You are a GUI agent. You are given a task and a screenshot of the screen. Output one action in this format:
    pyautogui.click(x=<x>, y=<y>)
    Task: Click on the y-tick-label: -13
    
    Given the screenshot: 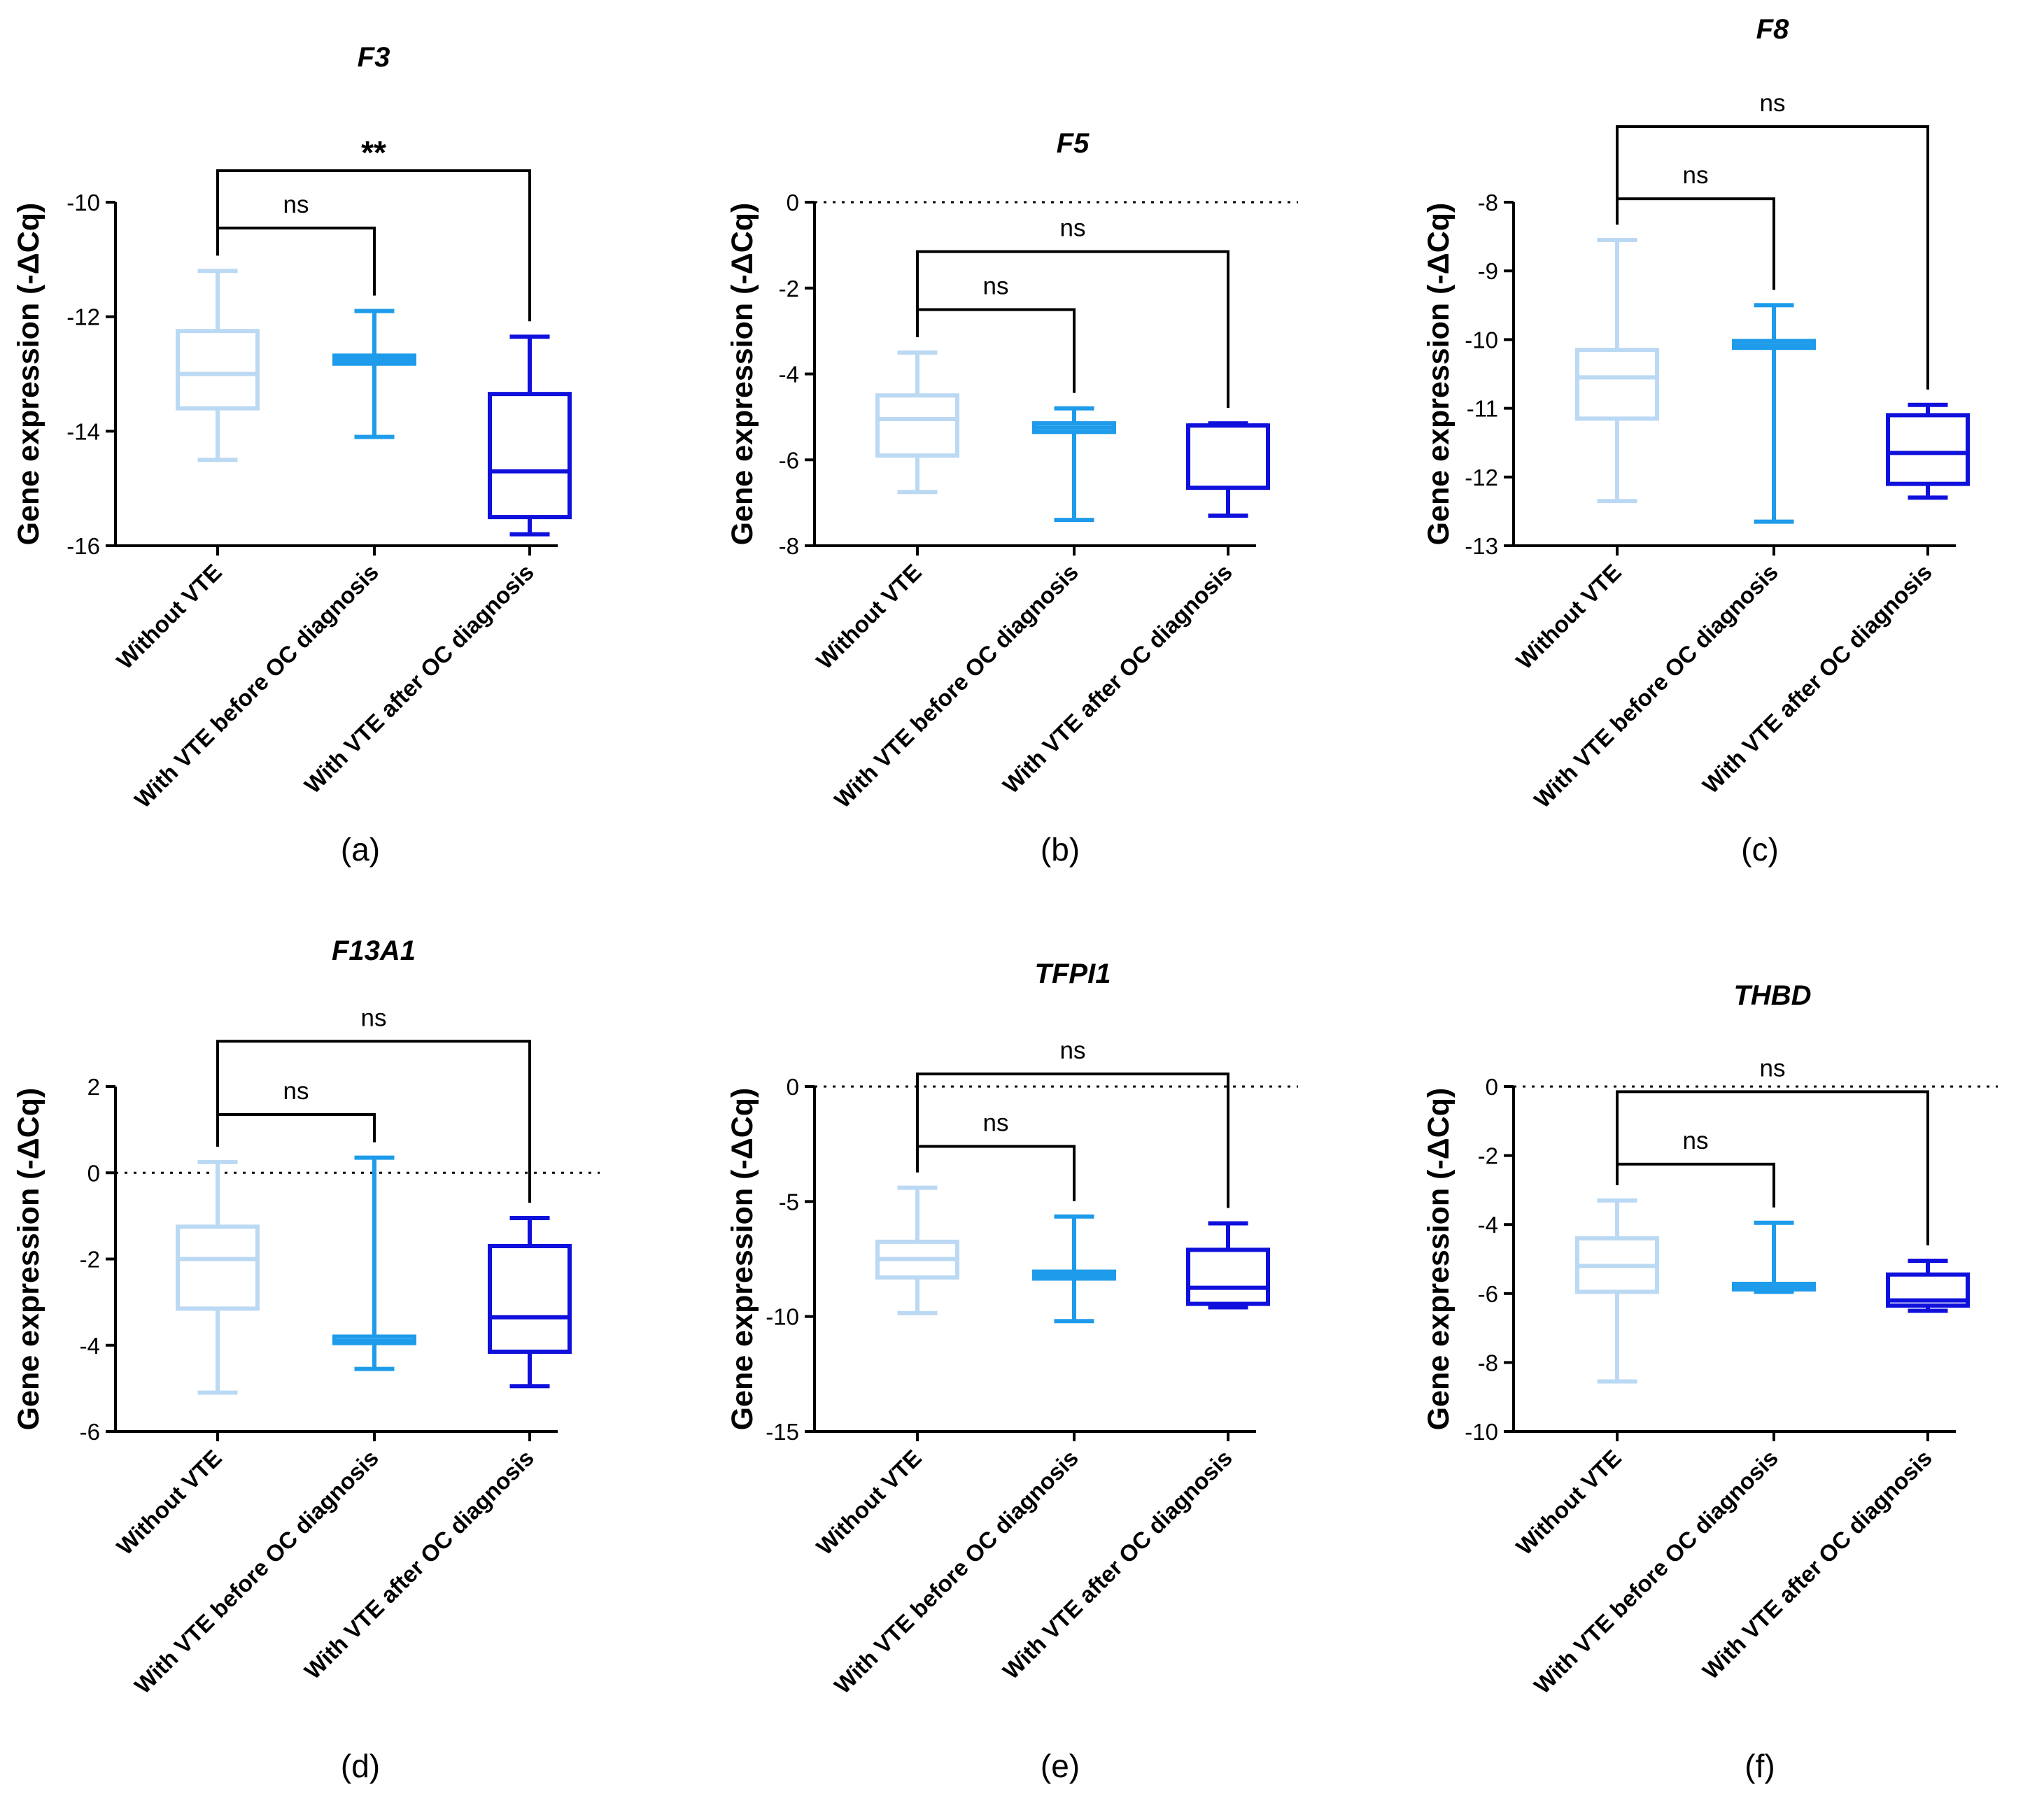 What is the action you would take?
    pyautogui.click(x=1481, y=546)
    